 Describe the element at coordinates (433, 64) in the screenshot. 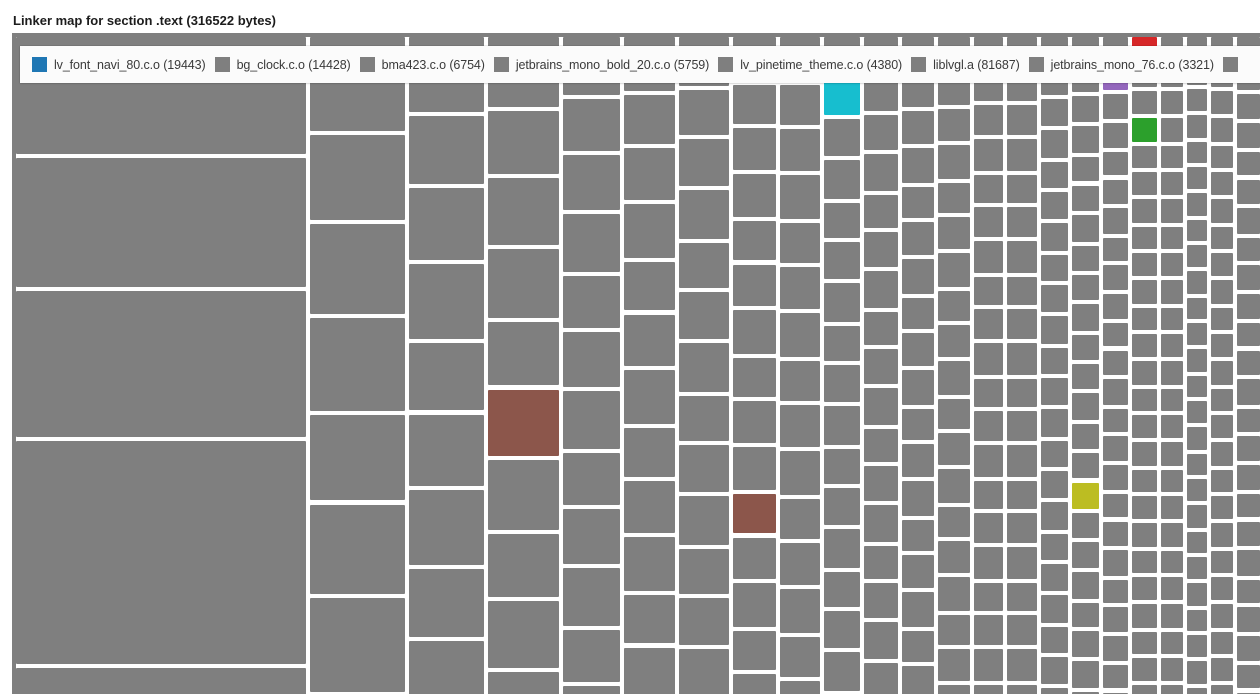

I see `legend-item-label: bma423.c.o (6754)` at that location.